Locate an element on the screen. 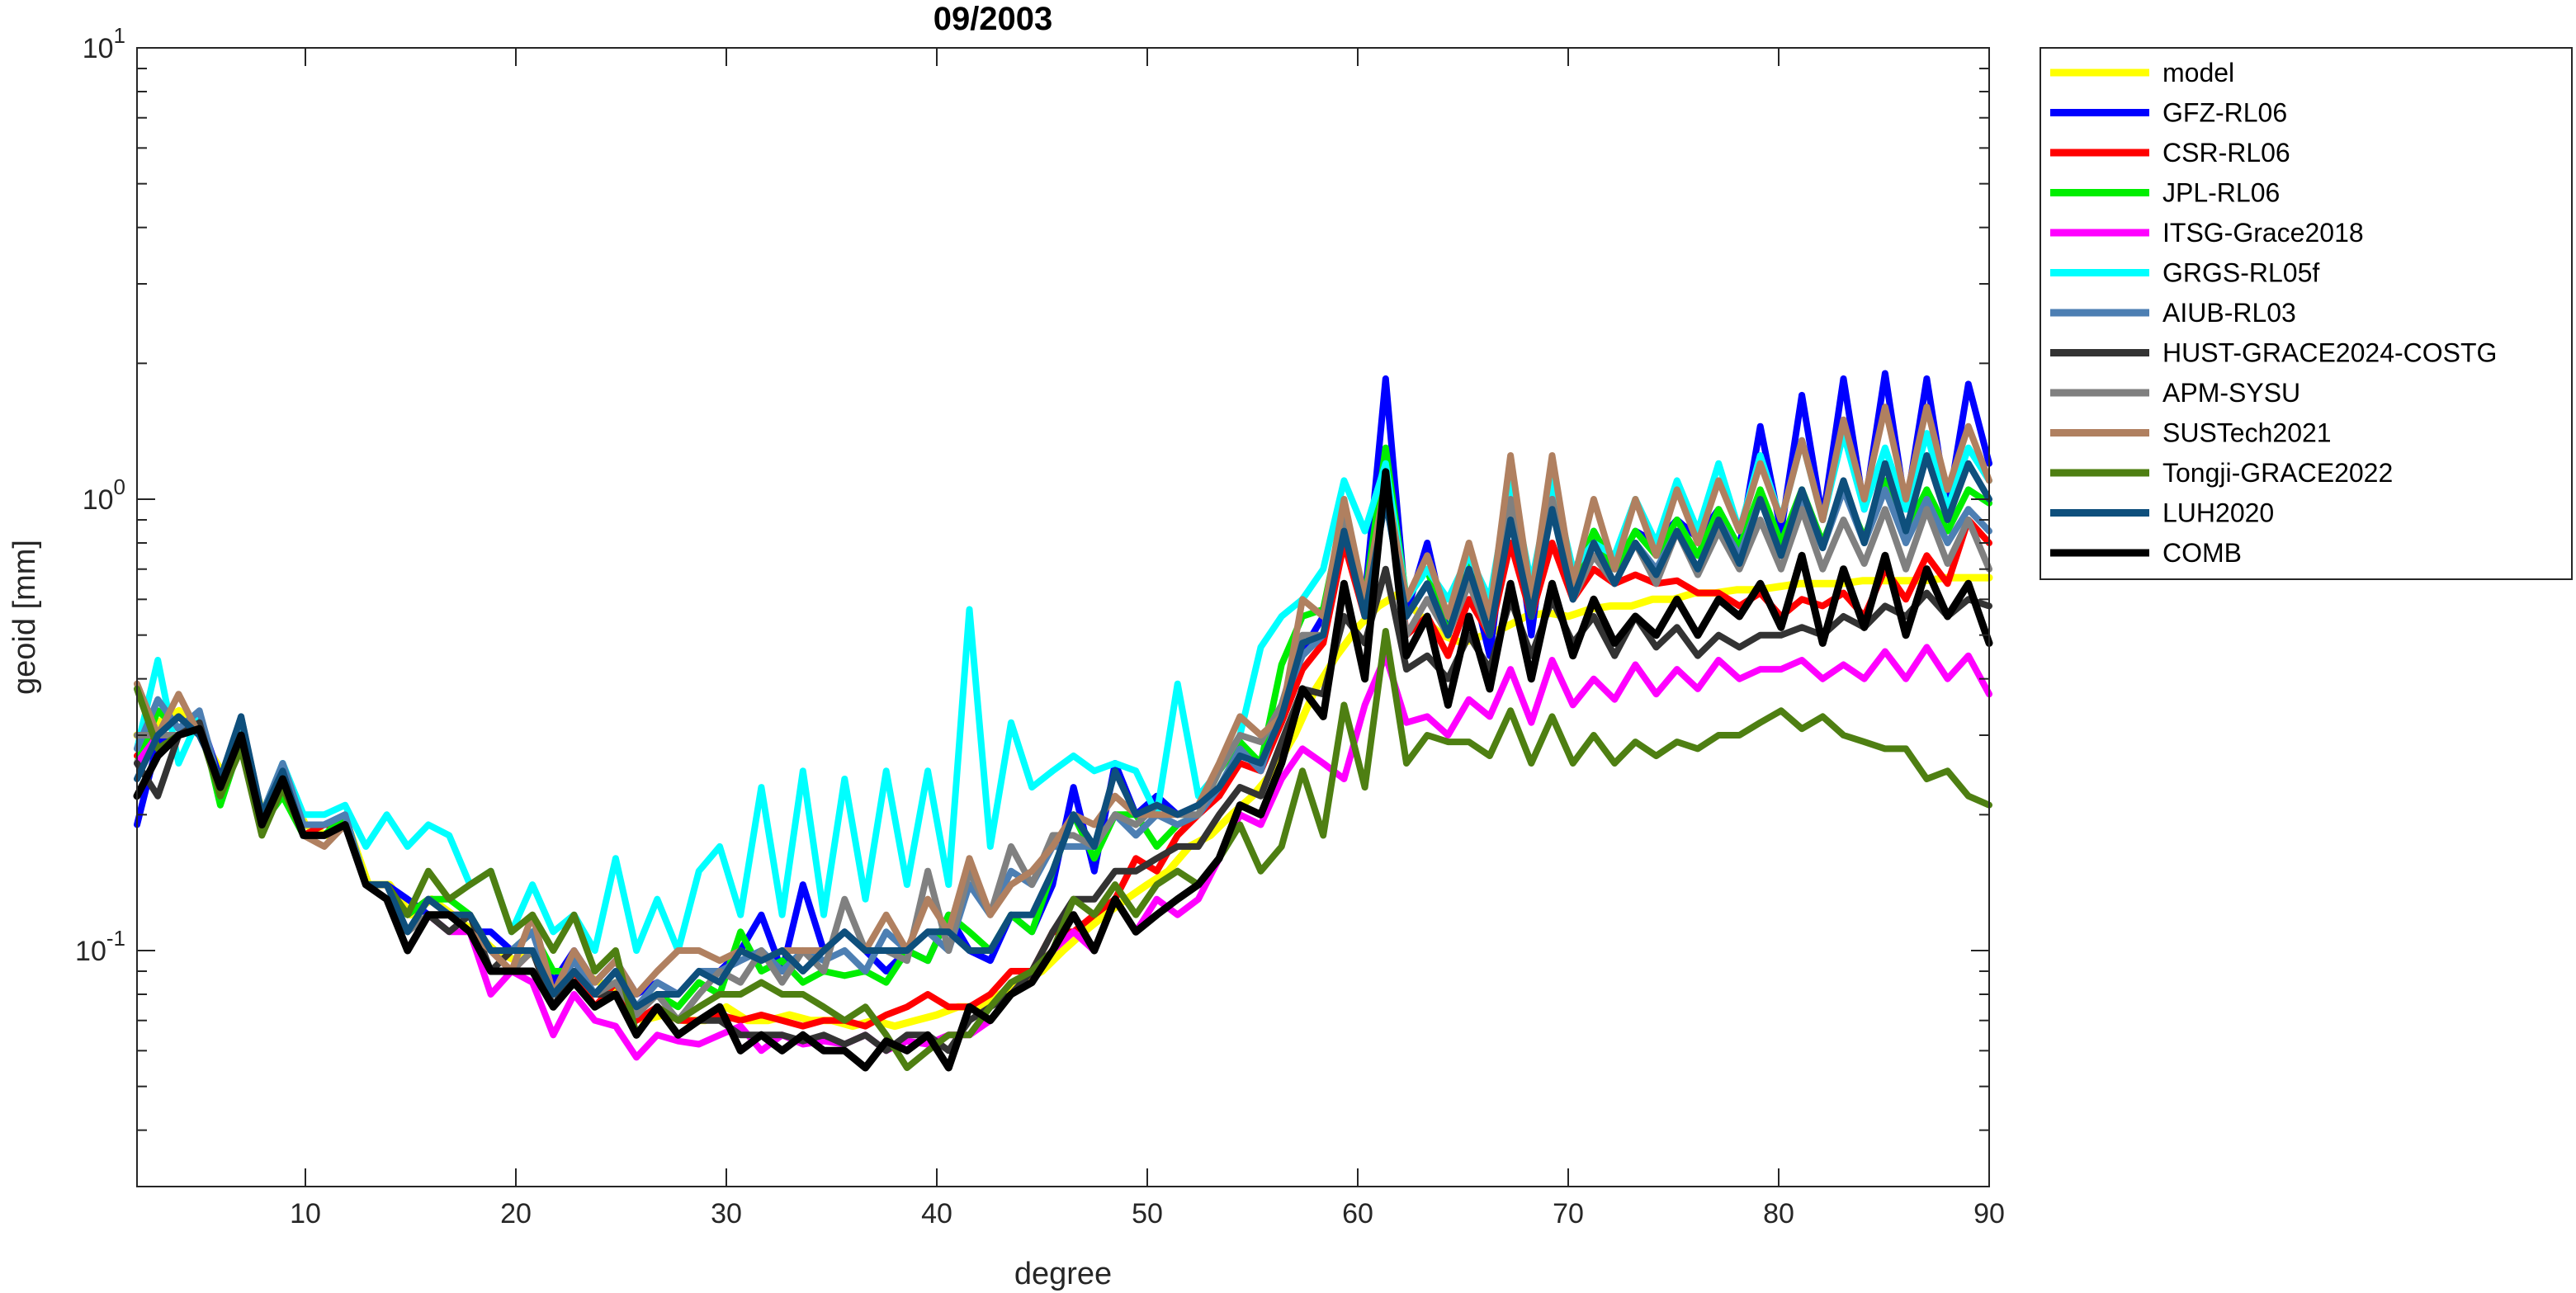  x-tick-label: 40 is located at coordinates (936, 1213).